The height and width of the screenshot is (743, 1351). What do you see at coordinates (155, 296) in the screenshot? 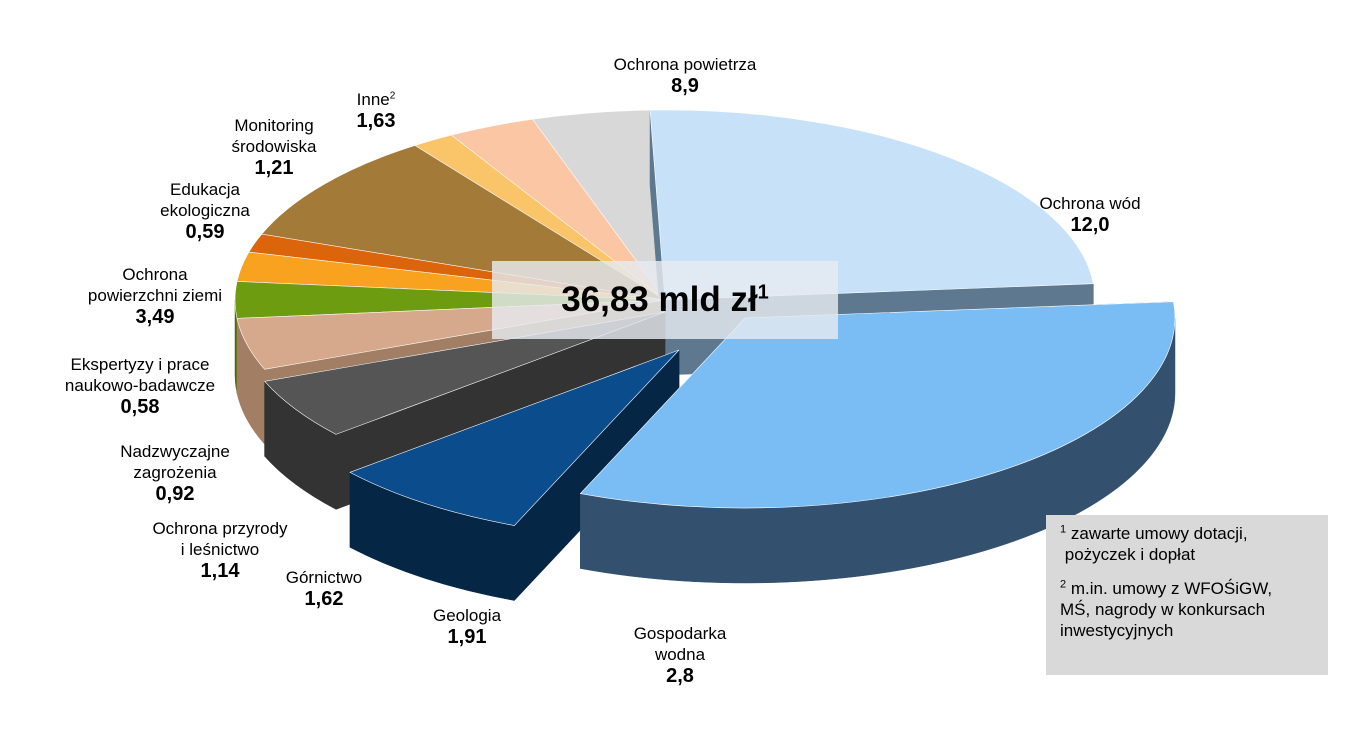
I see `label-ochrona-powierzchni-ziemi: Ochrona powierzchni ziemi 3,49` at bounding box center [155, 296].